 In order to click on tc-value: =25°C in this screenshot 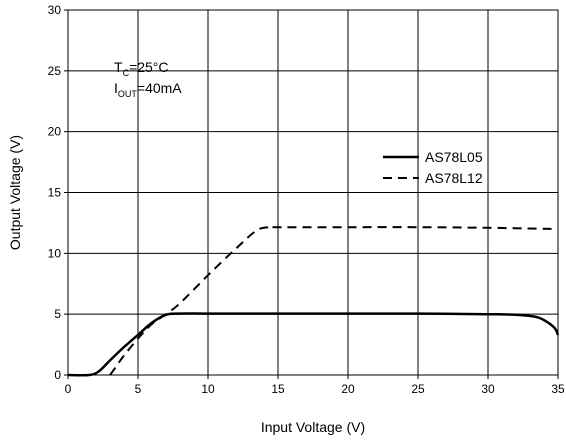, I will do `click(148, 67)`.